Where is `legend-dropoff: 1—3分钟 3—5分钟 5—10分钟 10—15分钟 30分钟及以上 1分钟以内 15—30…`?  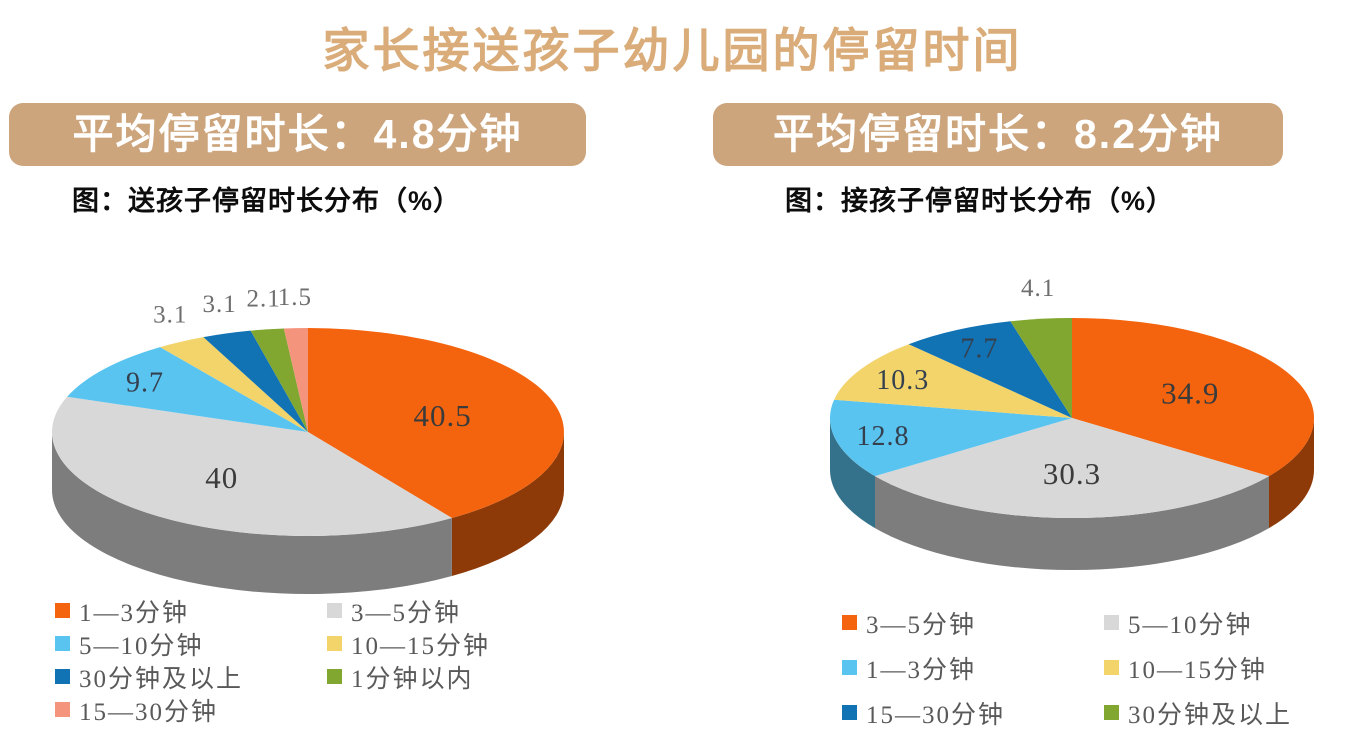
legend-dropoff: 1—3分钟 3—5分钟 5—10分钟 10—15分钟 30分钟及以上 1分钟以内 15—30… is located at coordinates (272, 660).